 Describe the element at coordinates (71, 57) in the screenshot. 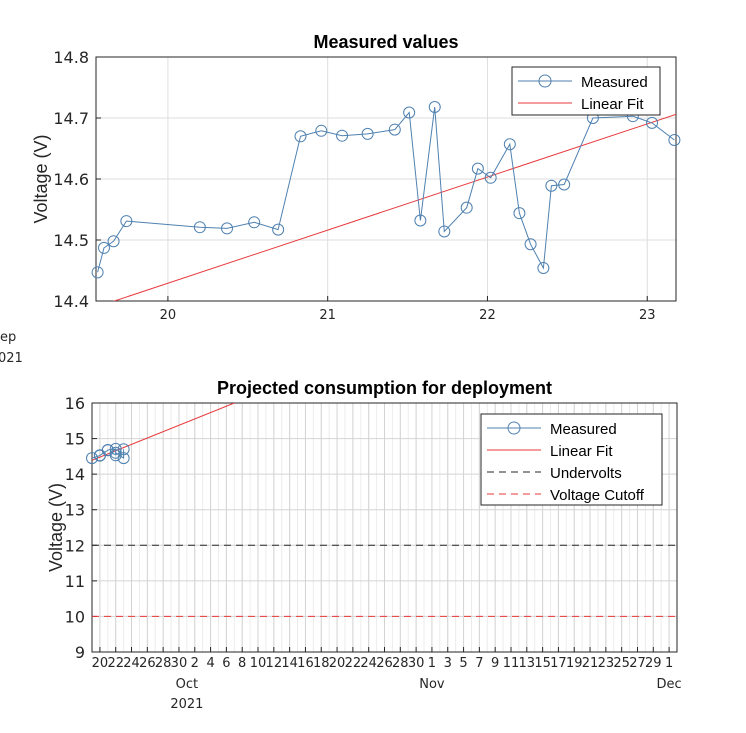

I see `y-tick-label: 14.8` at that location.